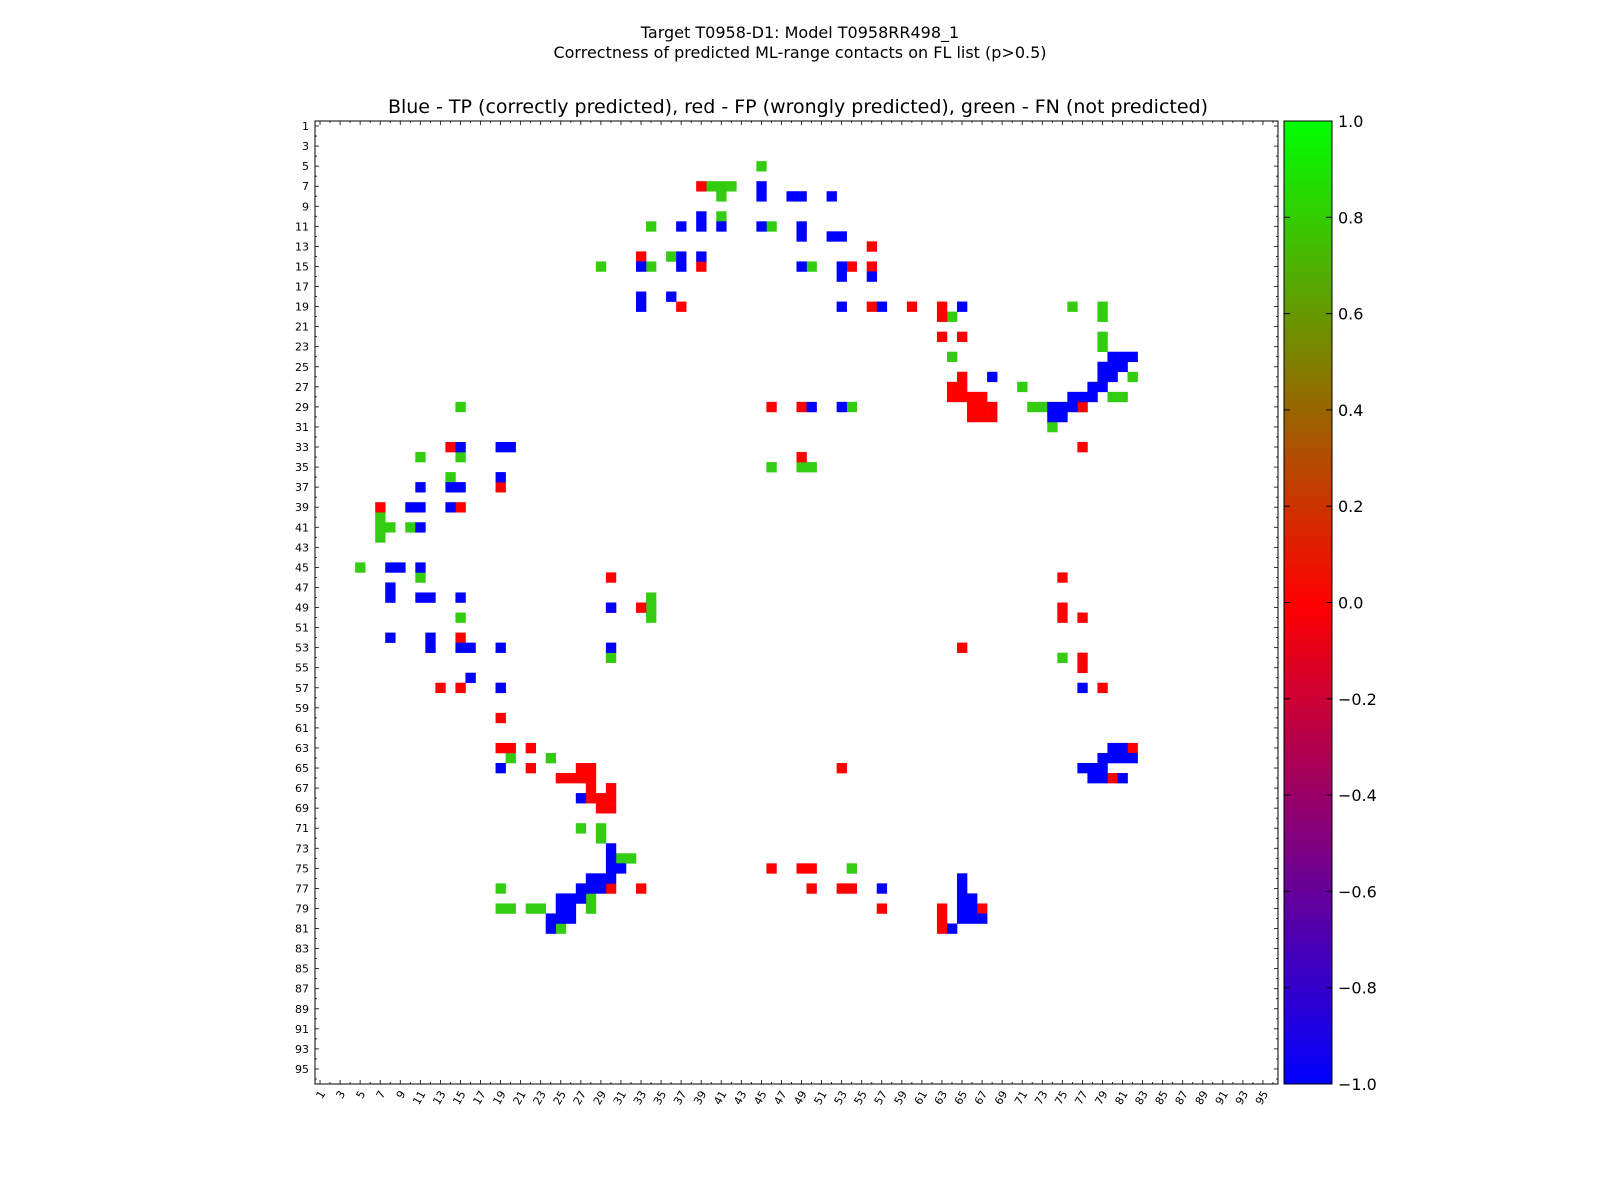 The image size is (1600, 1200). Describe the element at coordinates (302, 808) in the screenshot. I see `y-tick-label: 69` at that location.